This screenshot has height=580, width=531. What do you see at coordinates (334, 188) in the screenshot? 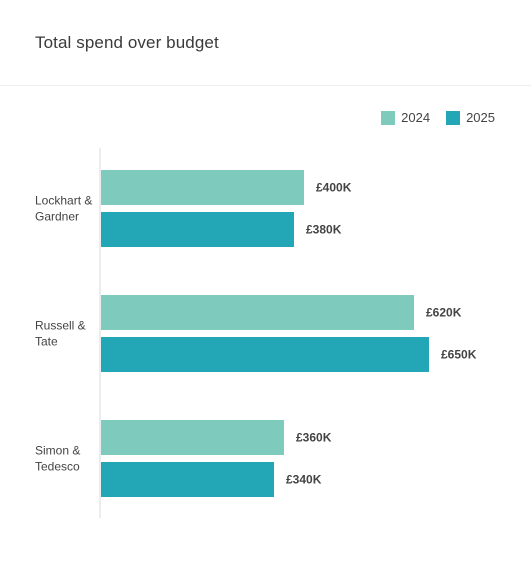
I see `data-label: £400K` at bounding box center [334, 188].